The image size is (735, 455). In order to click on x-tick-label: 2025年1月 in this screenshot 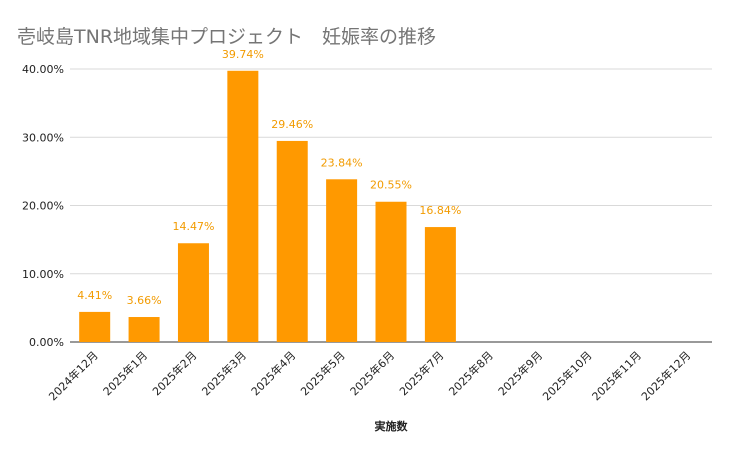, I will do `click(125, 373)`.